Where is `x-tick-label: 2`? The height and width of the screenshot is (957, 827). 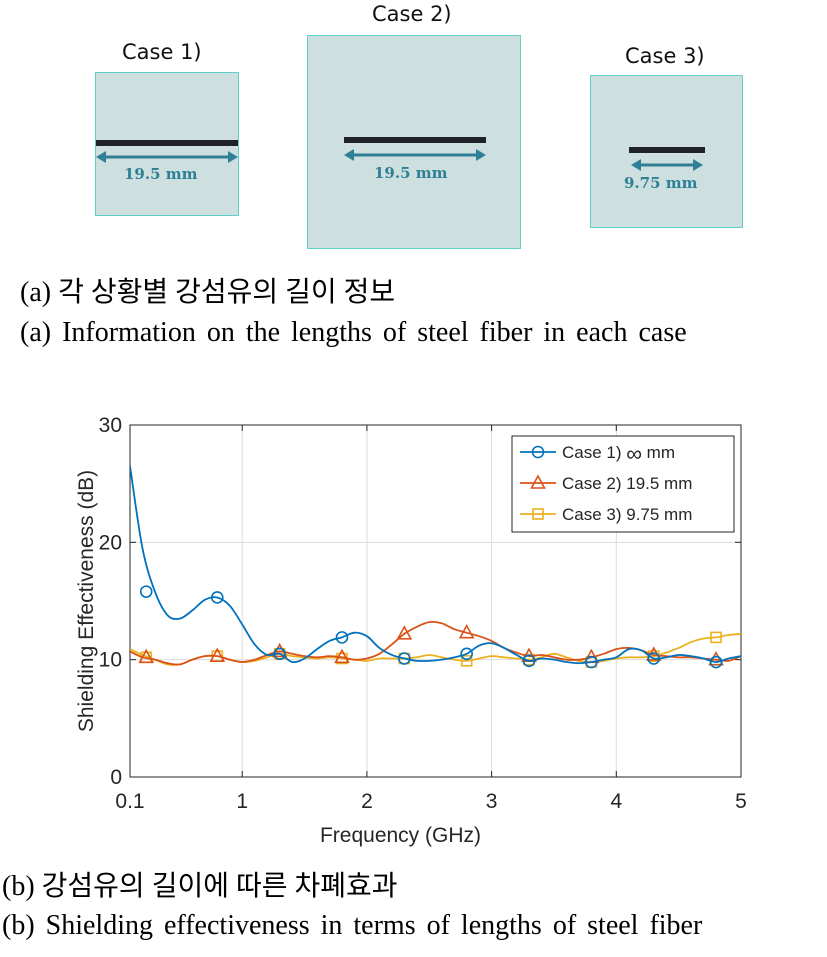 x-tick-label: 2 is located at coordinates (367, 801).